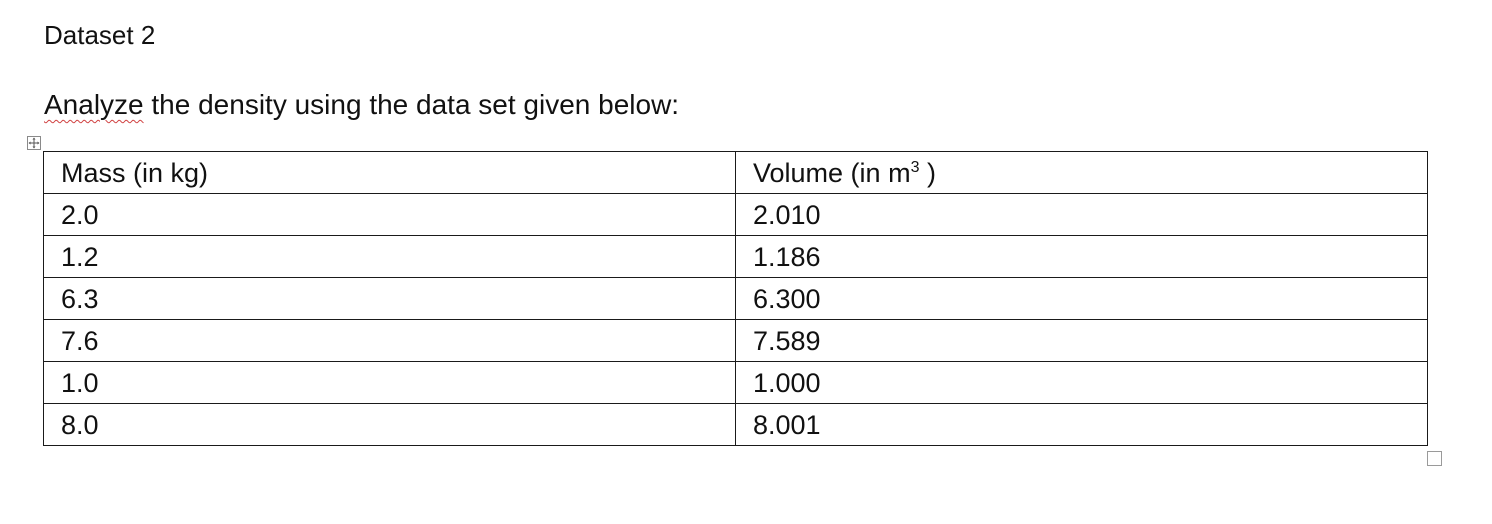  What do you see at coordinates (389, 382) in the screenshot?
I see `cell-mass: 1.0` at bounding box center [389, 382].